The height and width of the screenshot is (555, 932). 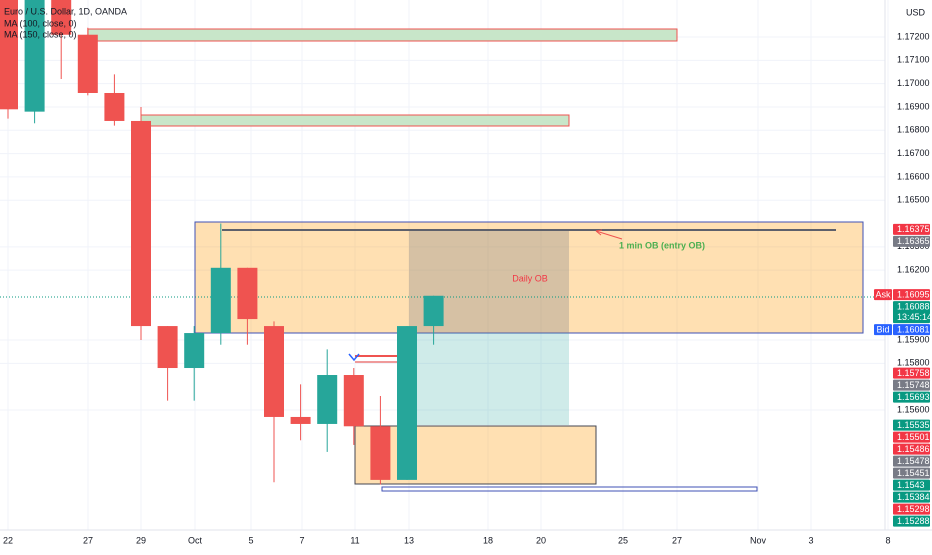 I want to click on x-tick-label: 7, so click(x=301, y=540).